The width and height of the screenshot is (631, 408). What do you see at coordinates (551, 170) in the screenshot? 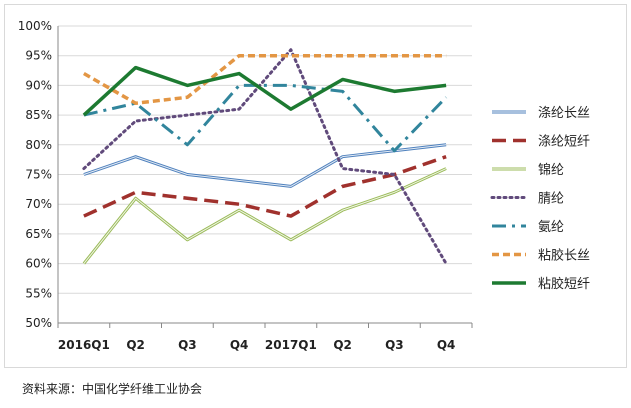
I see `legend-label: 锦纶` at bounding box center [551, 170].